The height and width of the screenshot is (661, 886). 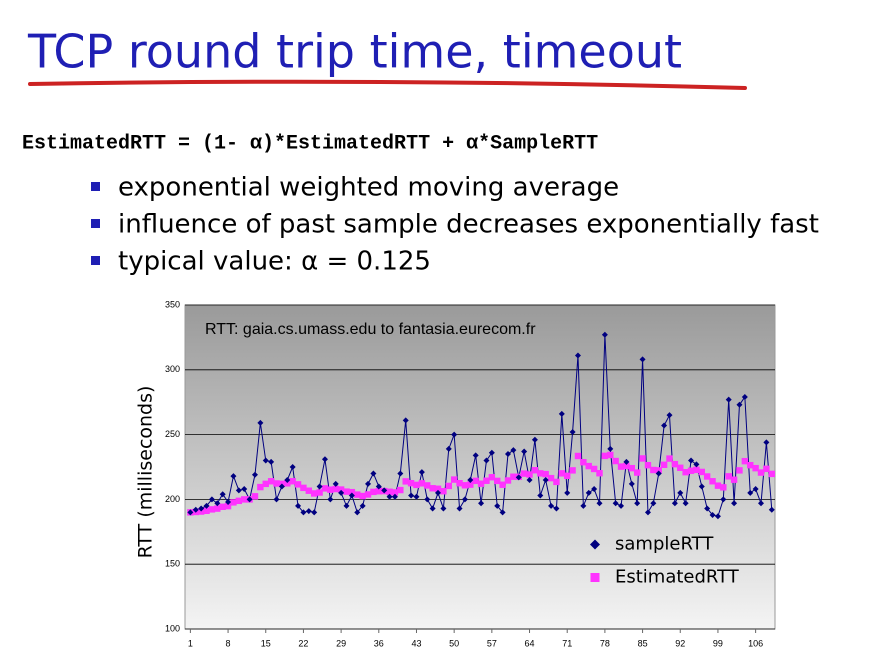 What do you see at coordinates (172, 369) in the screenshot?
I see `y-tick-label: 300` at bounding box center [172, 369].